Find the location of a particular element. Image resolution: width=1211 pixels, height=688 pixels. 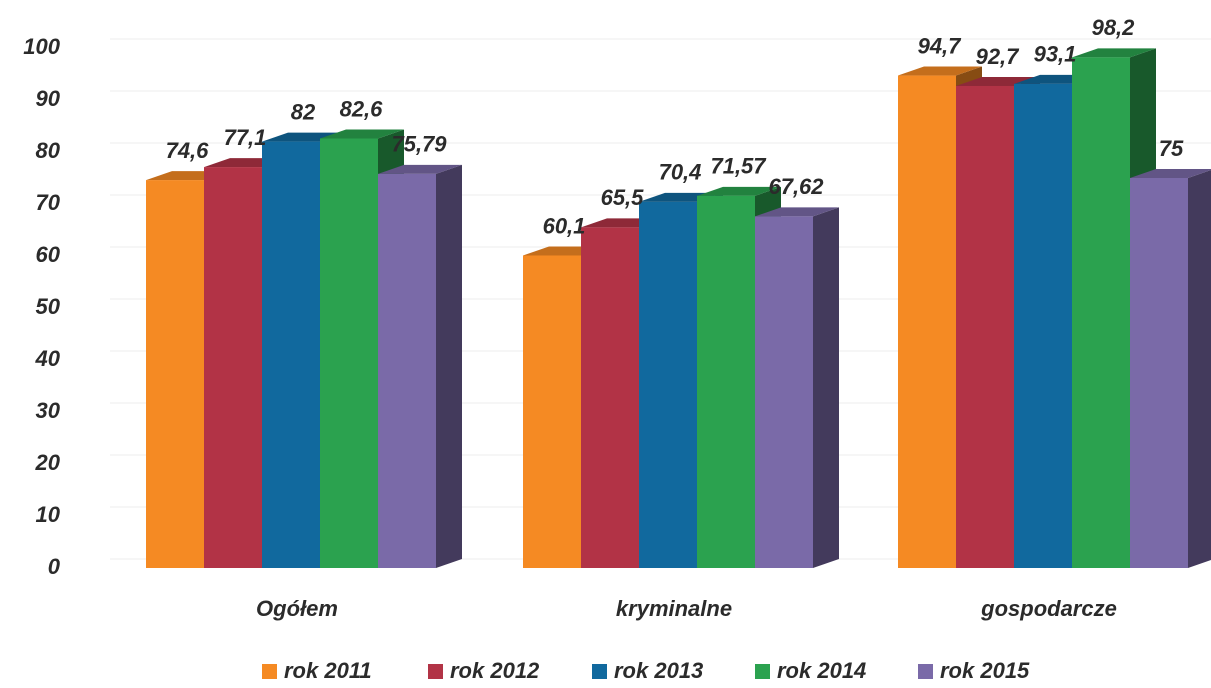

x-tick-label: kryminalne is located at coordinates (674, 608).